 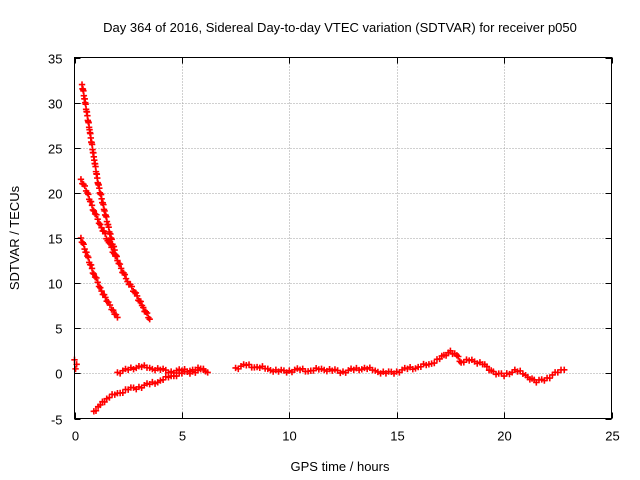 What do you see at coordinates (504, 436) in the screenshot?
I see `x-tick-label: 20` at bounding box center [504, 436].